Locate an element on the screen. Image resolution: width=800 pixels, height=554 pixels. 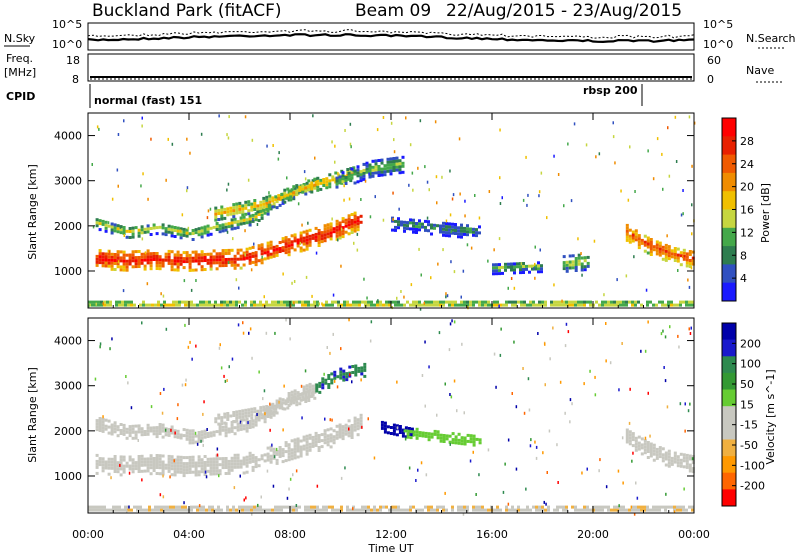
colorbar-step is located at coordinates (729, 219).